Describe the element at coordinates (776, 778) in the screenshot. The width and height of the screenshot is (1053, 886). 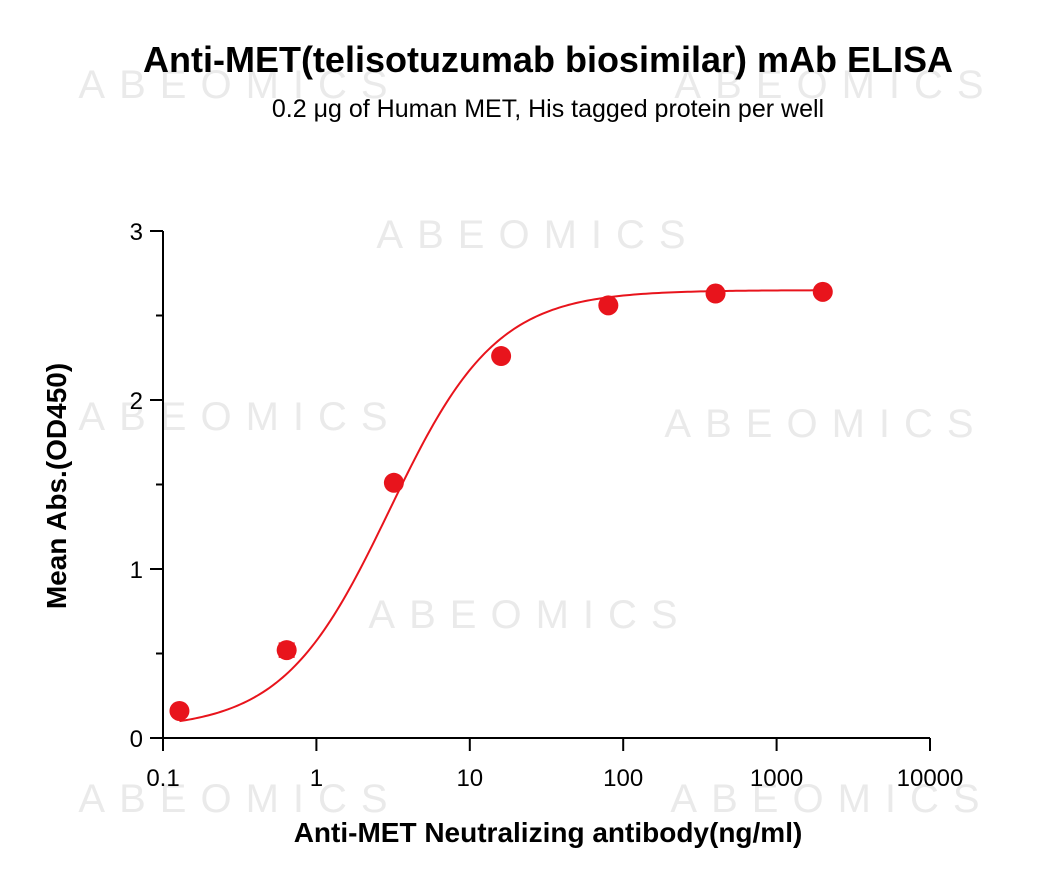
I see `x-tick-label: 1000` at that location.